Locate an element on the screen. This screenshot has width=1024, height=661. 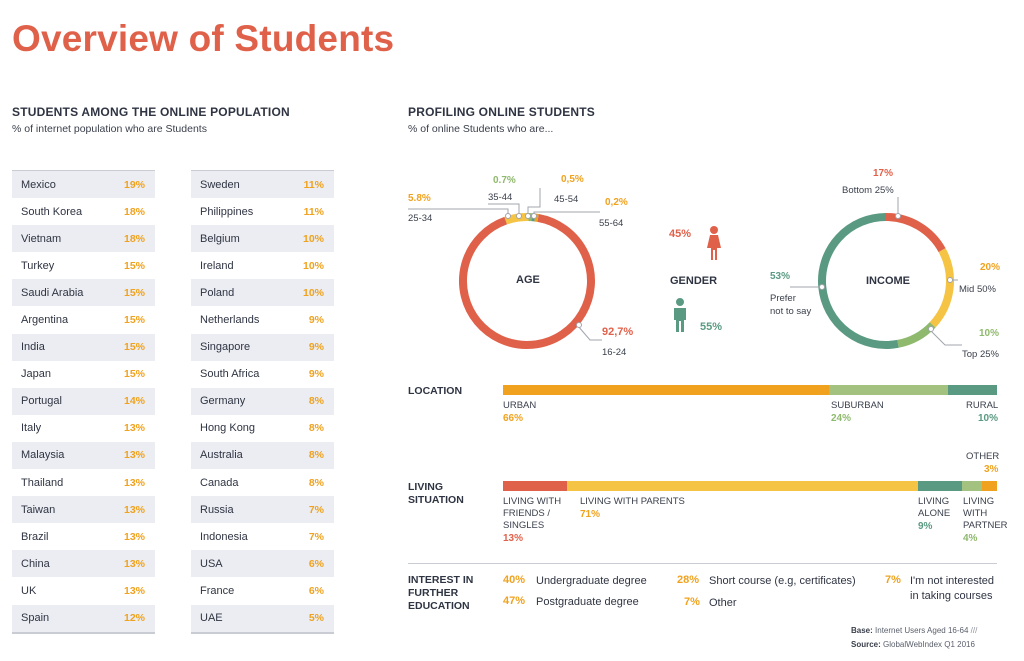
country-name: Japan is located at coordinates (36, 374).